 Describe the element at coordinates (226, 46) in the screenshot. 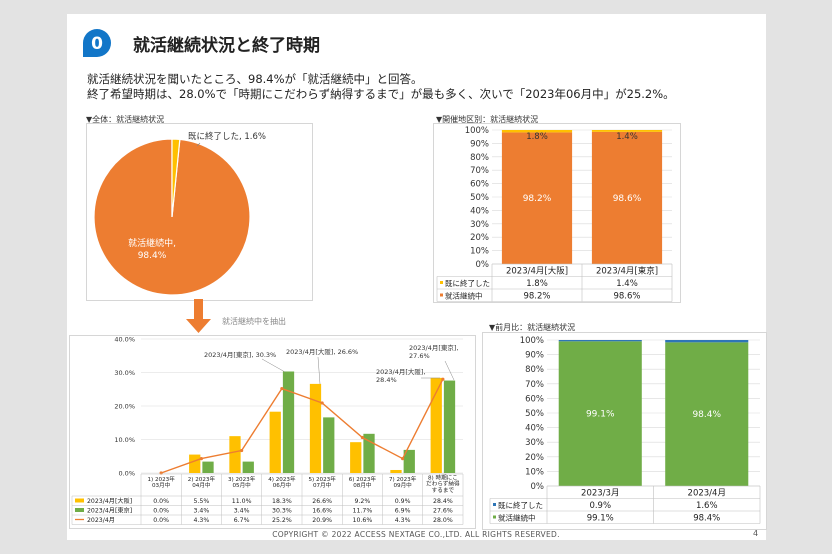

I see `page-title: 就活継続状況と終了時期` at that location.